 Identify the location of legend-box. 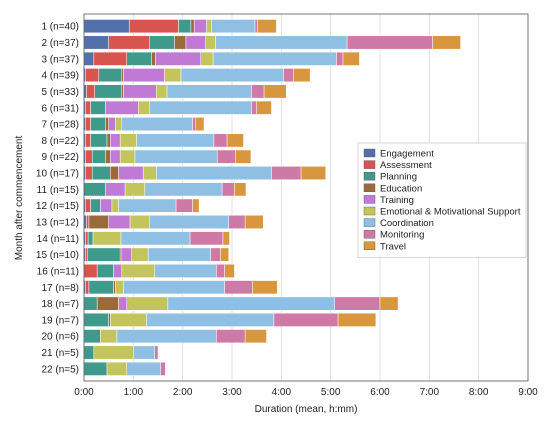
(442, 200).